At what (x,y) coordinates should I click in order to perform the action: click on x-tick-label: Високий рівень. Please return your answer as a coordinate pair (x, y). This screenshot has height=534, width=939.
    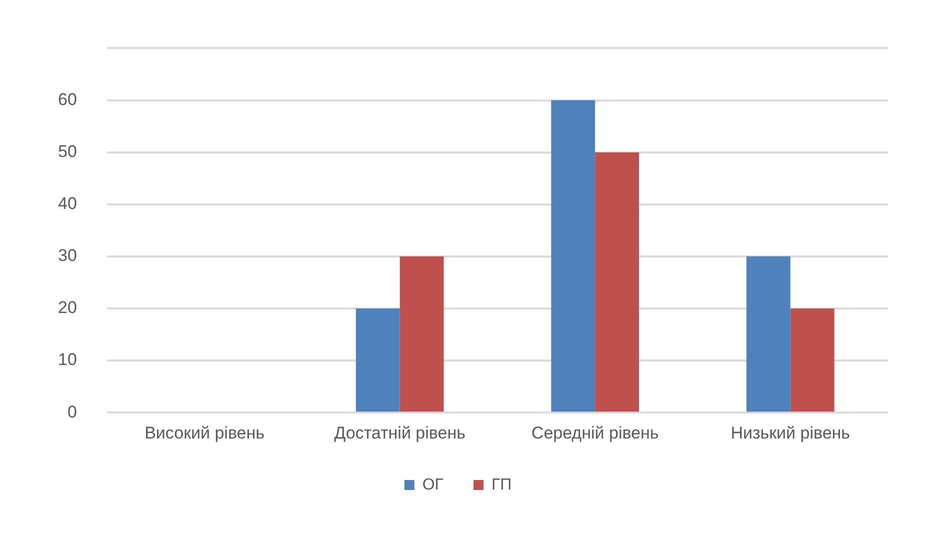
    Looking at the image, I should click on (204, 432).